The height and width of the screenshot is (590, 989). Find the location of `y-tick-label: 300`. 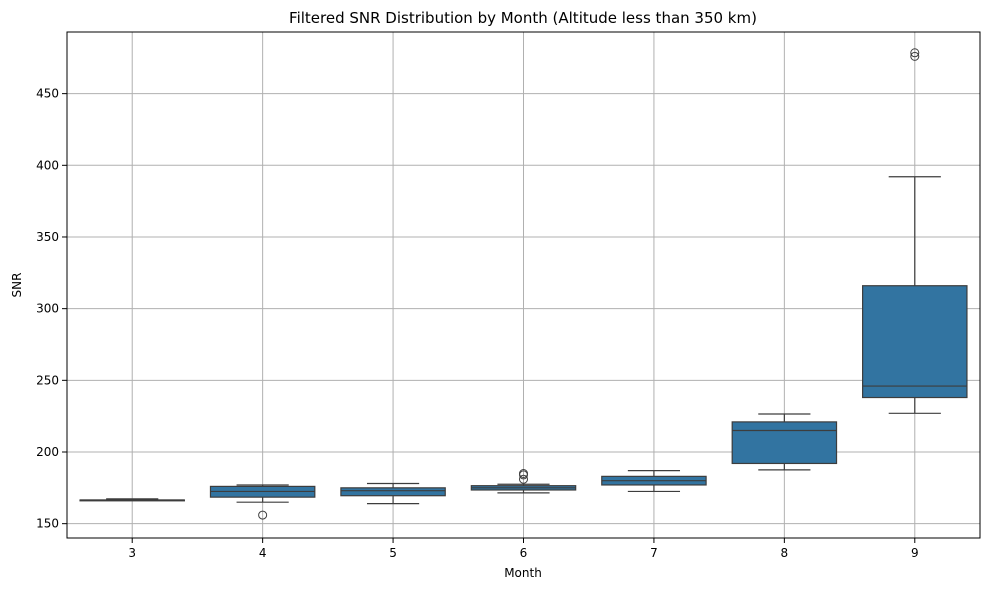

y-tick-label: 300 is located at coordinates (47, 309).